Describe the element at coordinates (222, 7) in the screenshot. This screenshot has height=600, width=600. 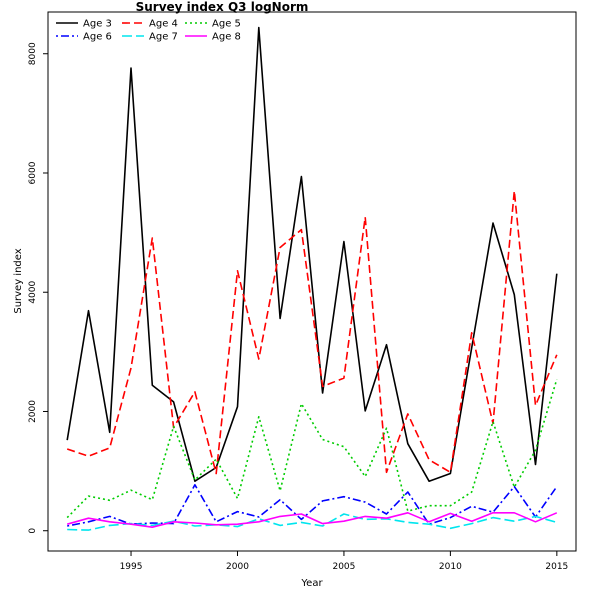
I see `chart-title: Survey index Q3 logNorm` at that location.